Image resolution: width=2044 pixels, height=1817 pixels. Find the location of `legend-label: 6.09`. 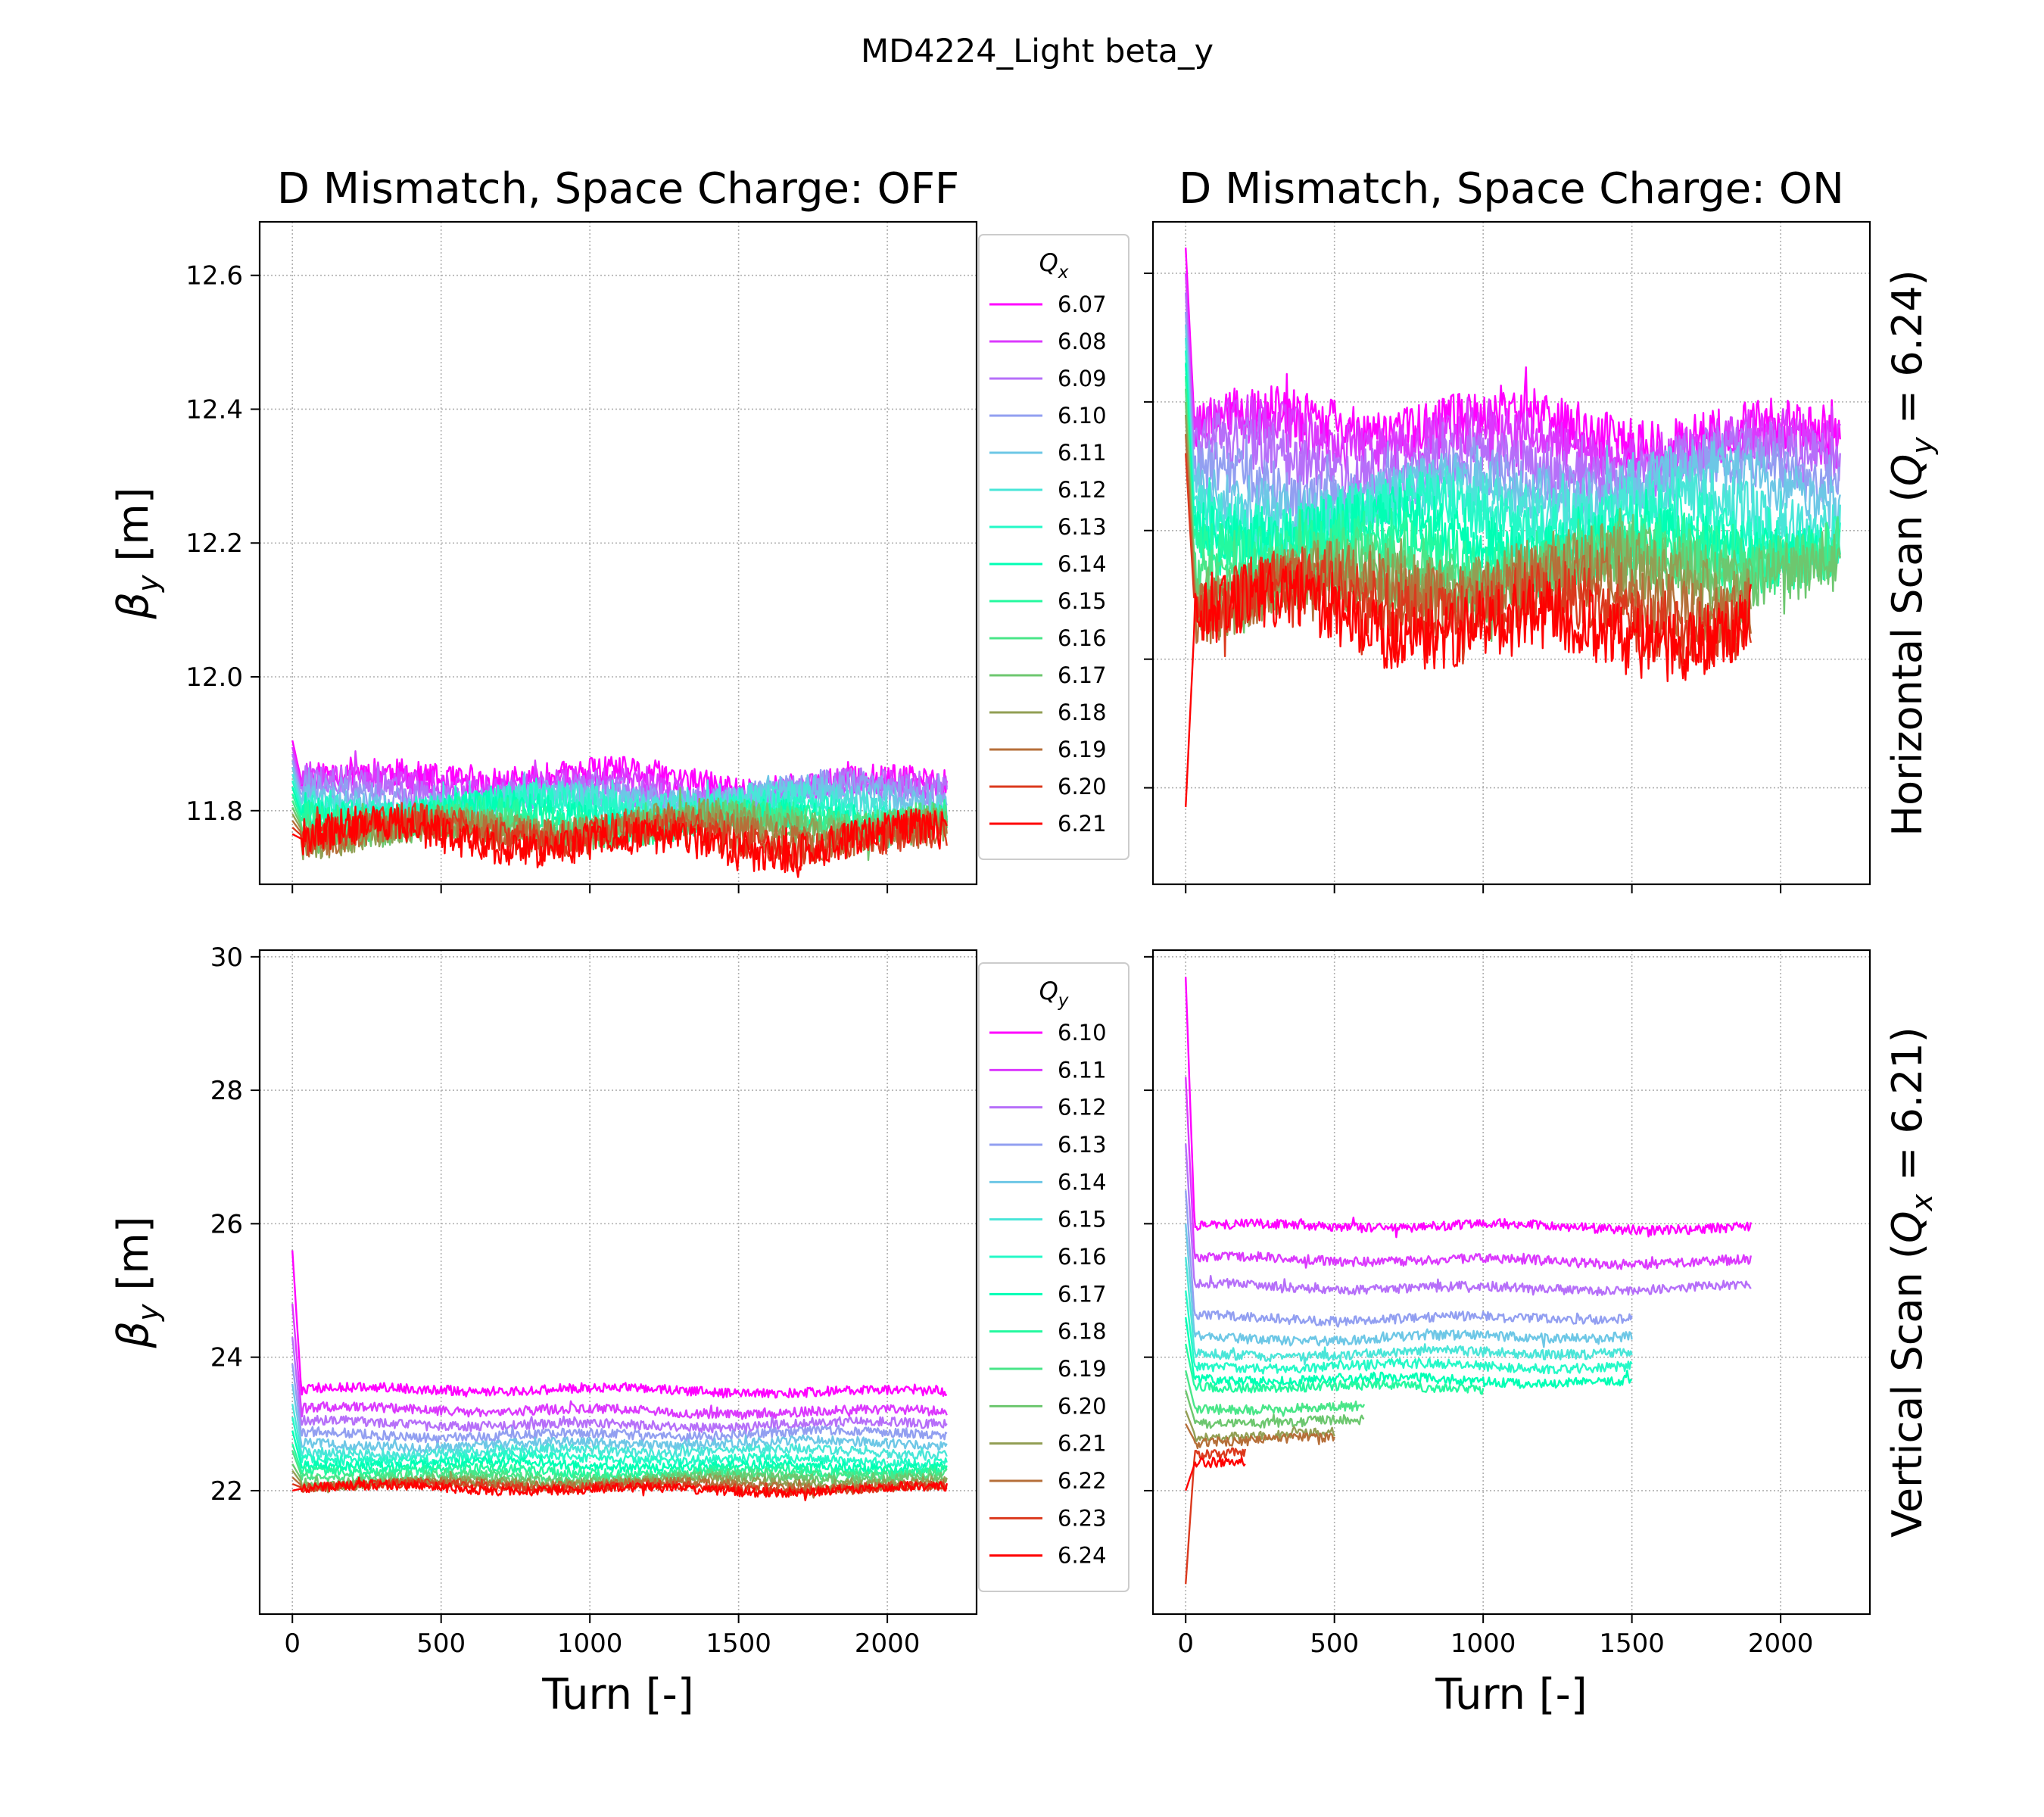

legend-label: 6.09 is located at coordinates (1082, 378).